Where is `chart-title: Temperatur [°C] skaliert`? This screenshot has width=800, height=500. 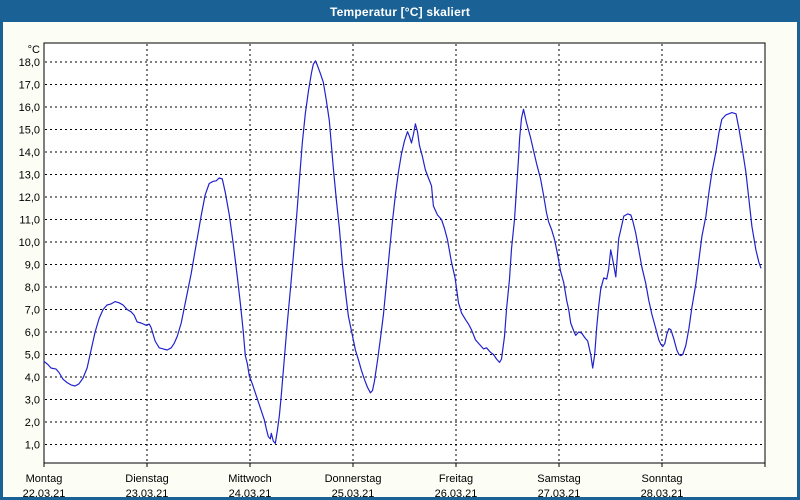 chart-title: Temperatur [°C] skaliert is located at coordinates (400, 12).